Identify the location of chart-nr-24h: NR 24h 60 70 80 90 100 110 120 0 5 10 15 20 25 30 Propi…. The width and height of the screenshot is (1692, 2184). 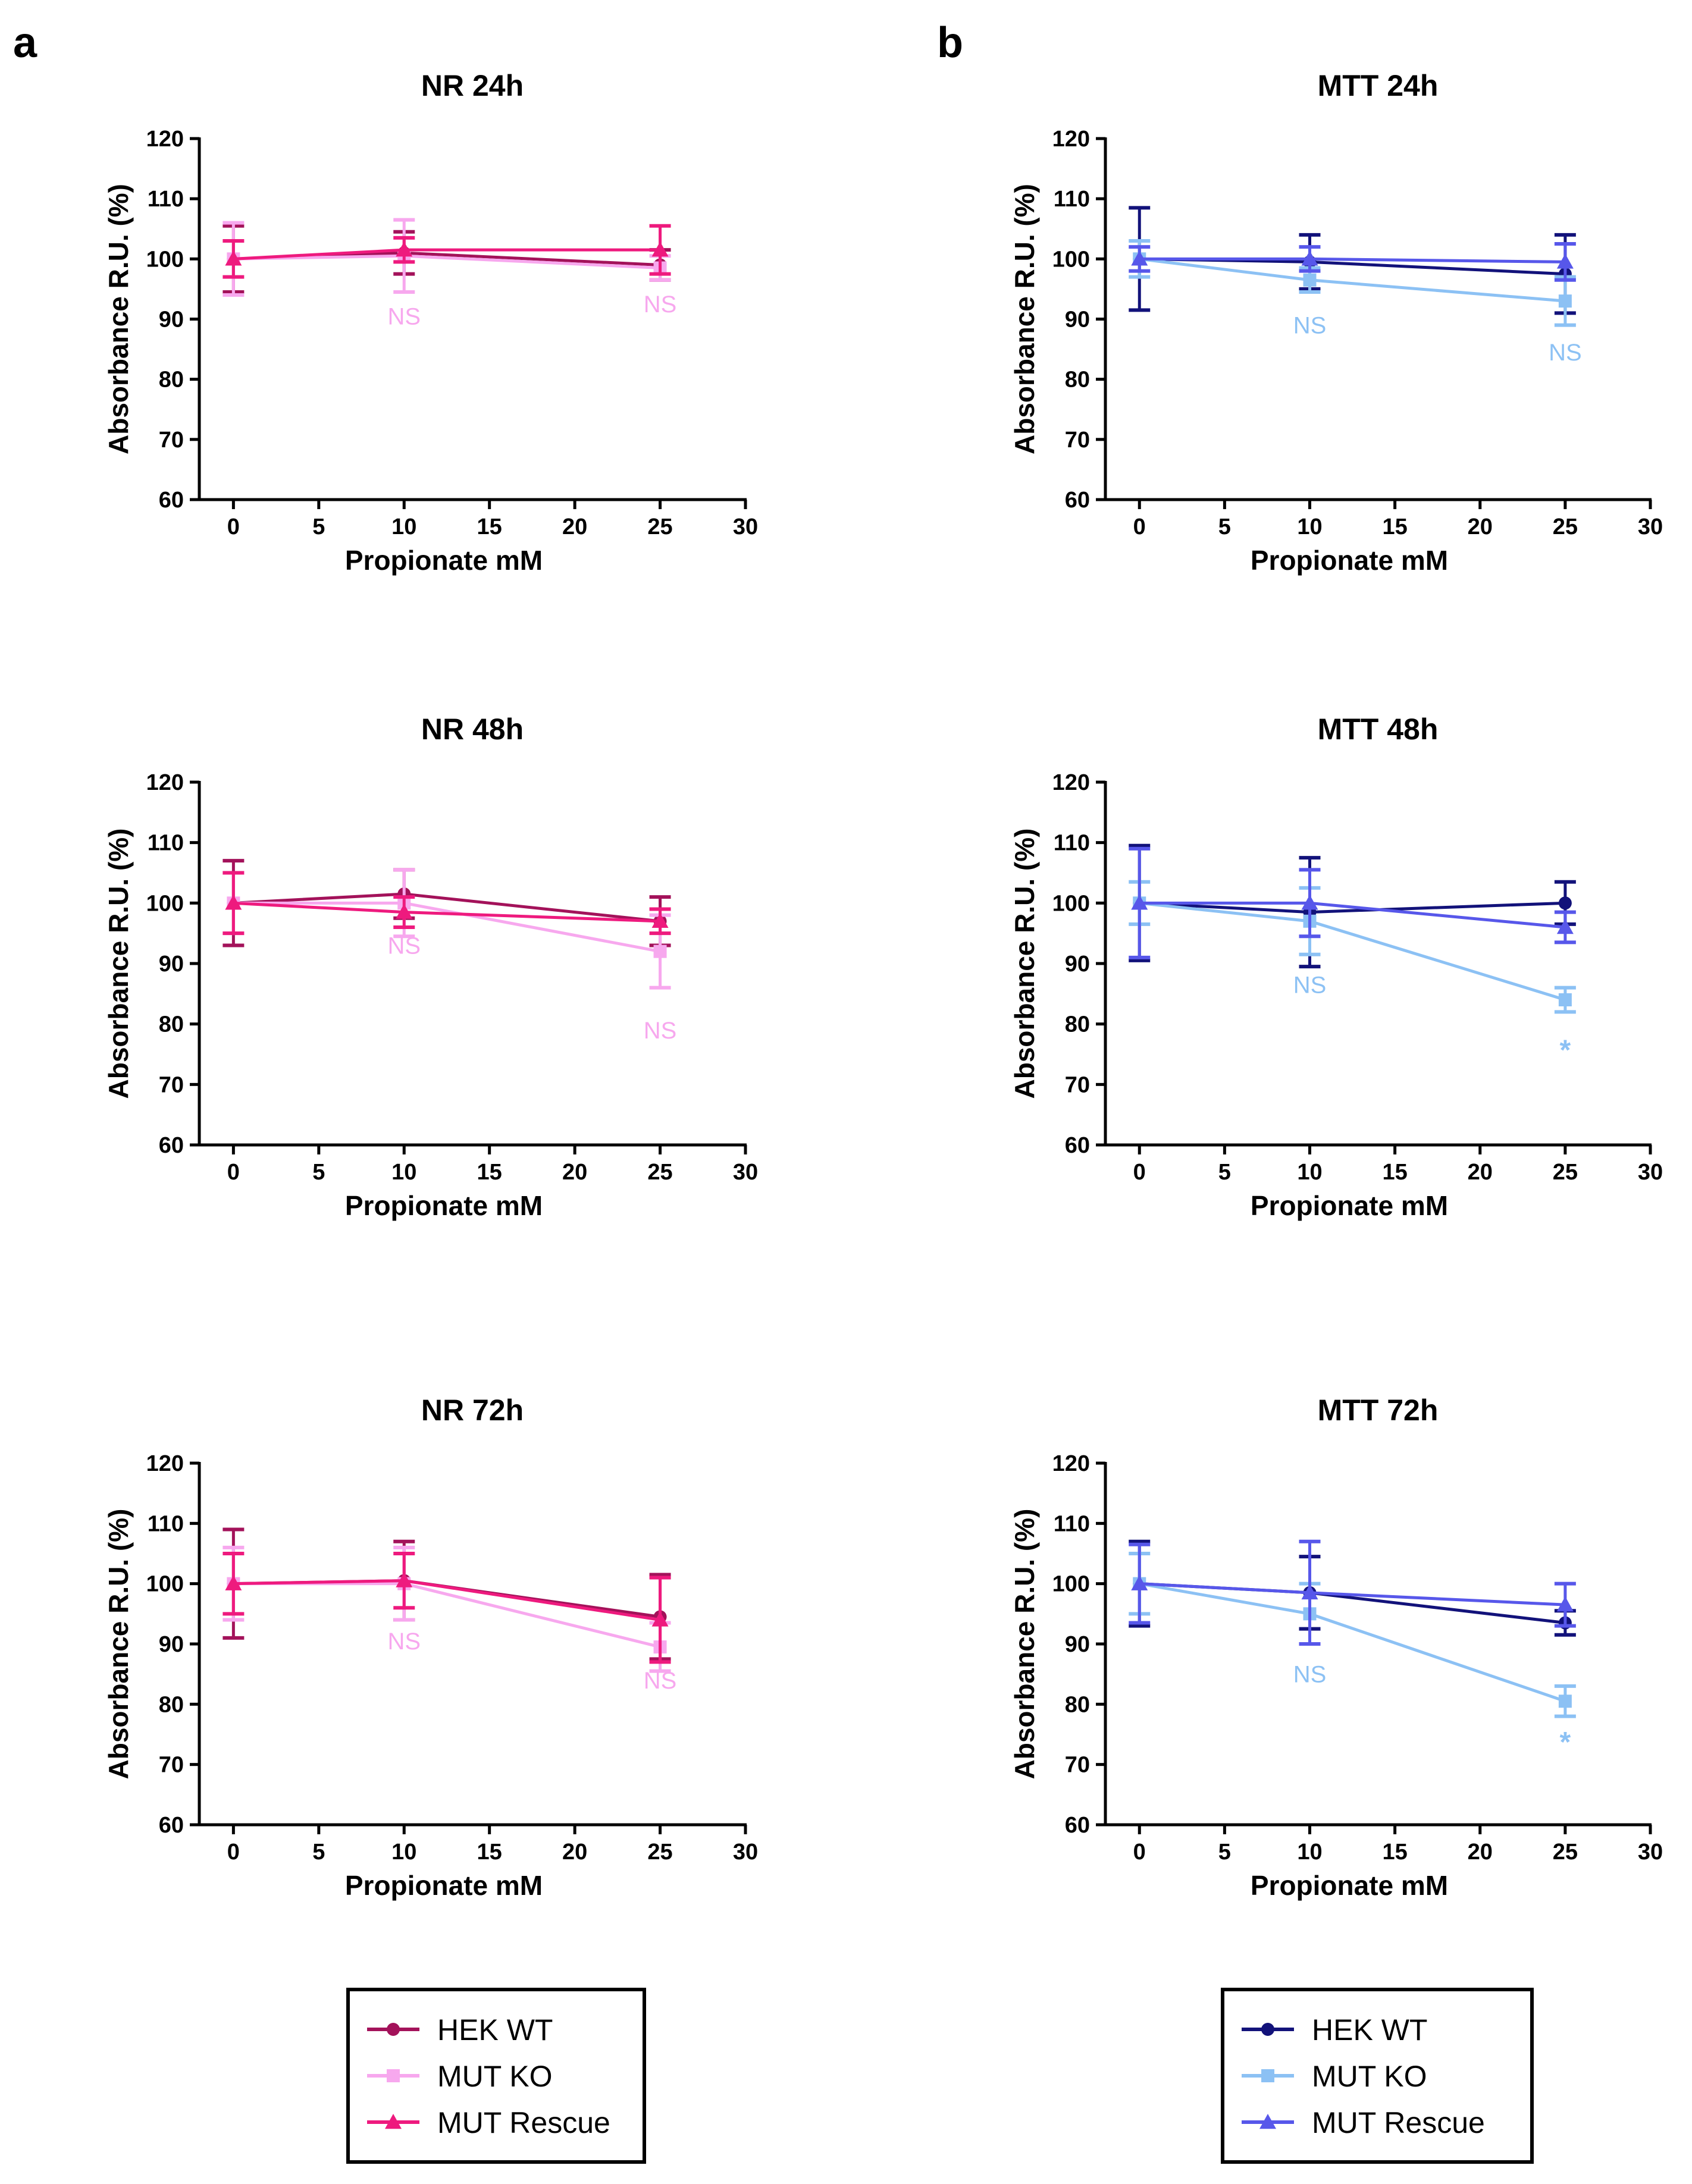
(430, 322).